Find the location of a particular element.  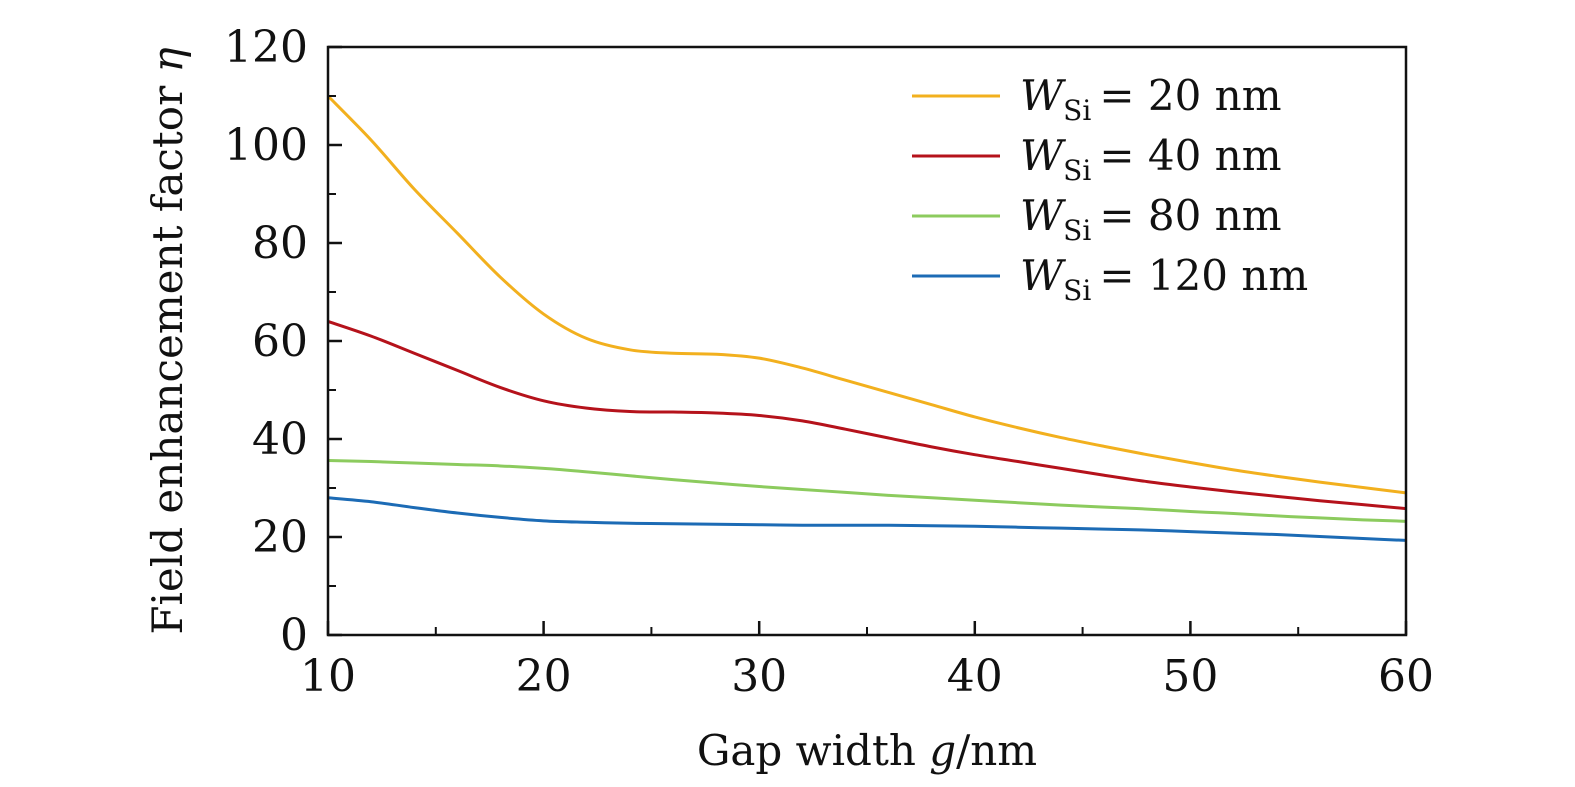

x-axis-title: Gap width g/nm is located at coordinates (867, 750).